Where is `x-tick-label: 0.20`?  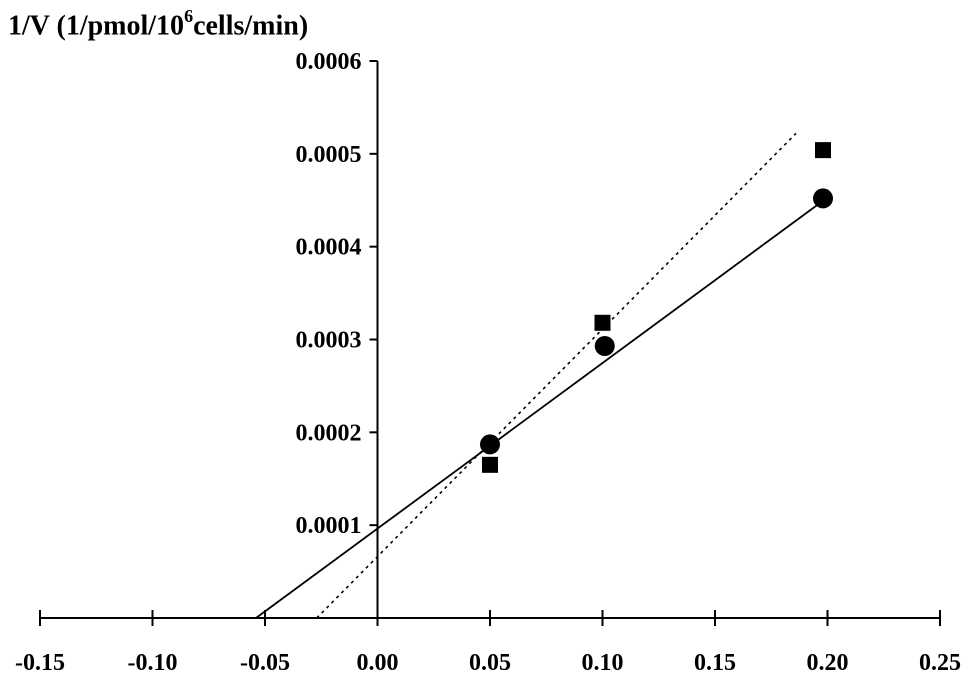 x-tick-label: 0.20 is located at coordinates (828, 663).